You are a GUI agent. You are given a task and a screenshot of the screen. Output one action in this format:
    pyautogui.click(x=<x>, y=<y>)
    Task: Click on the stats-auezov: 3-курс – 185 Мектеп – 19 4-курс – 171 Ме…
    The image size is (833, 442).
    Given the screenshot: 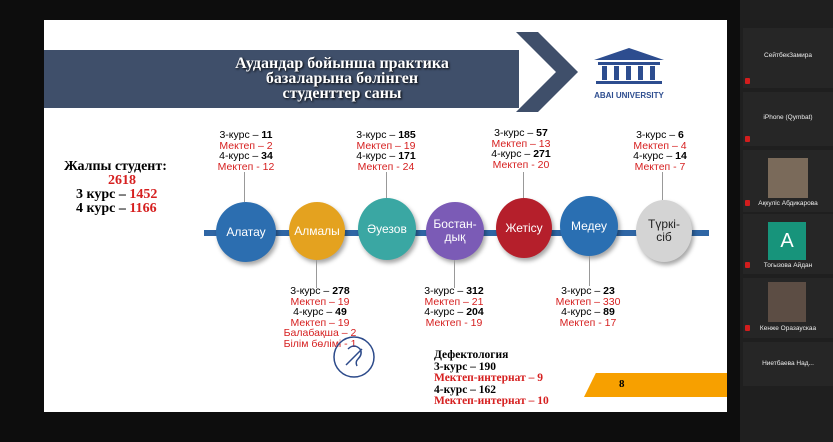 What is the action you would take?
    pyautogui.click(x=386, y=151)
    